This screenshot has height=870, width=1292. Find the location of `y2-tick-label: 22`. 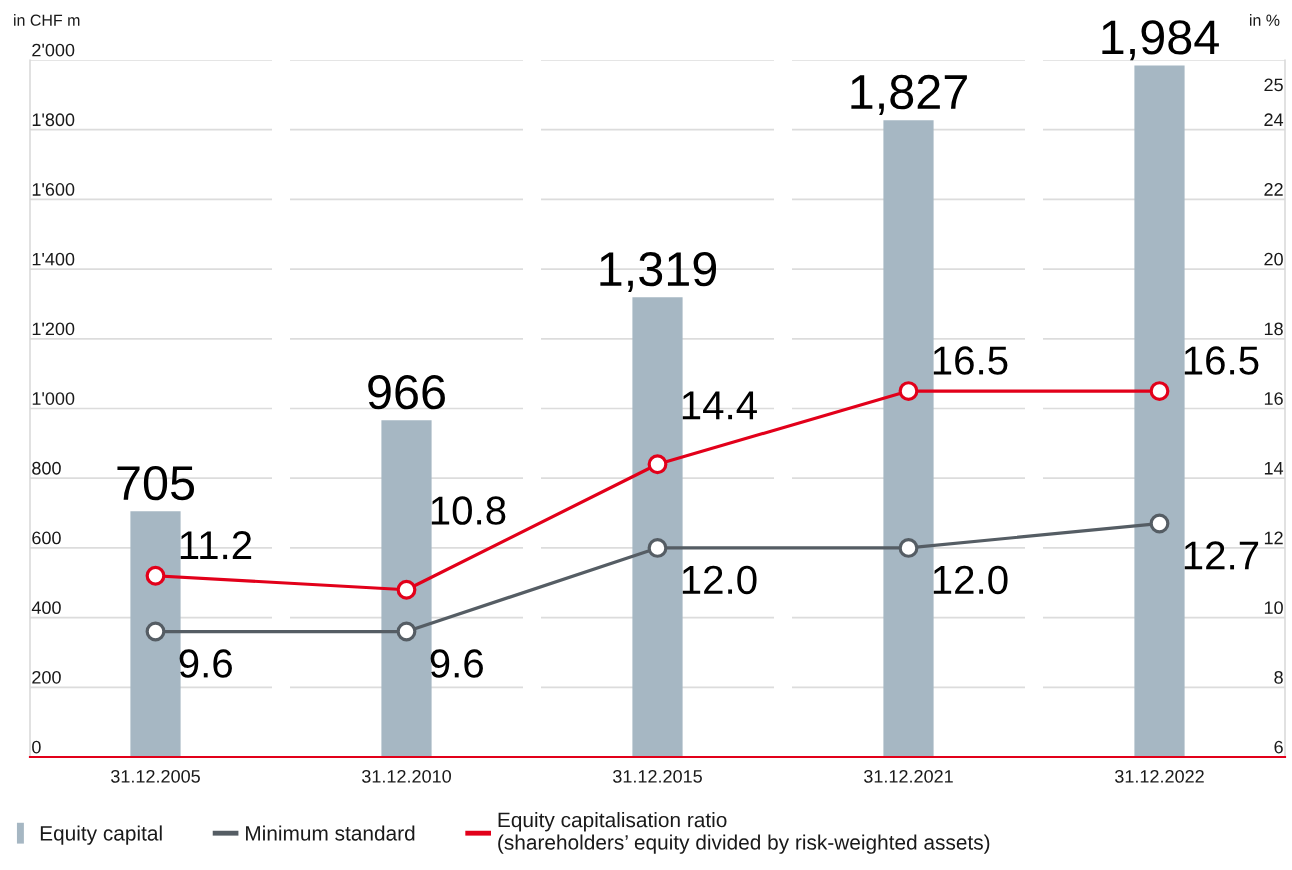

y2-tick-label: 22 is located at coordinates (1273, 189).